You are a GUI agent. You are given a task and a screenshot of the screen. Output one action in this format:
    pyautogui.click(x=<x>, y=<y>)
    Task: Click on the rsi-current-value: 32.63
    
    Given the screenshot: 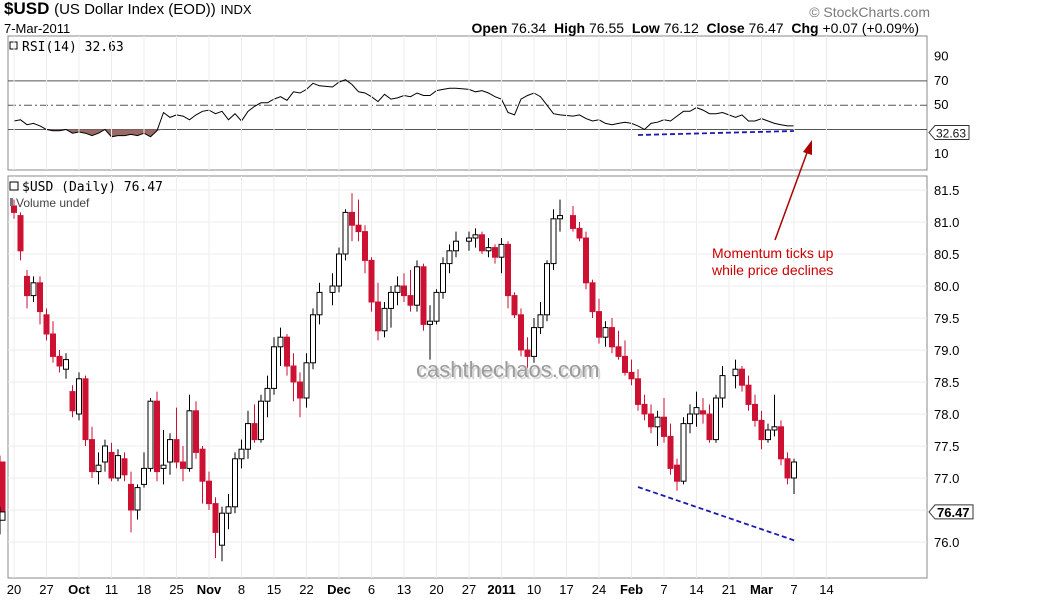 What is the action you would take?
    pyautogui.click(x=951, y=134)
    